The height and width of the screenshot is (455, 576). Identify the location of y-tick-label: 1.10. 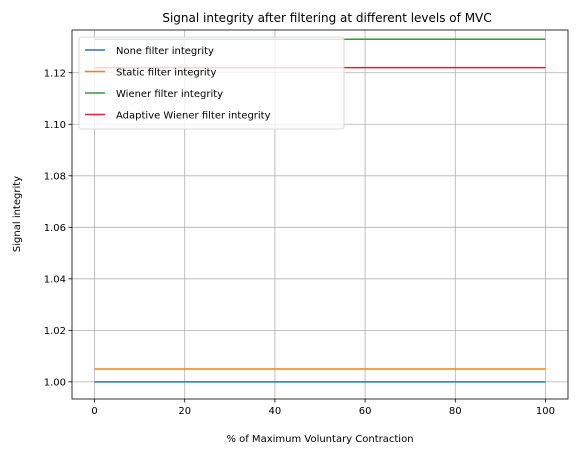
(55, 125).